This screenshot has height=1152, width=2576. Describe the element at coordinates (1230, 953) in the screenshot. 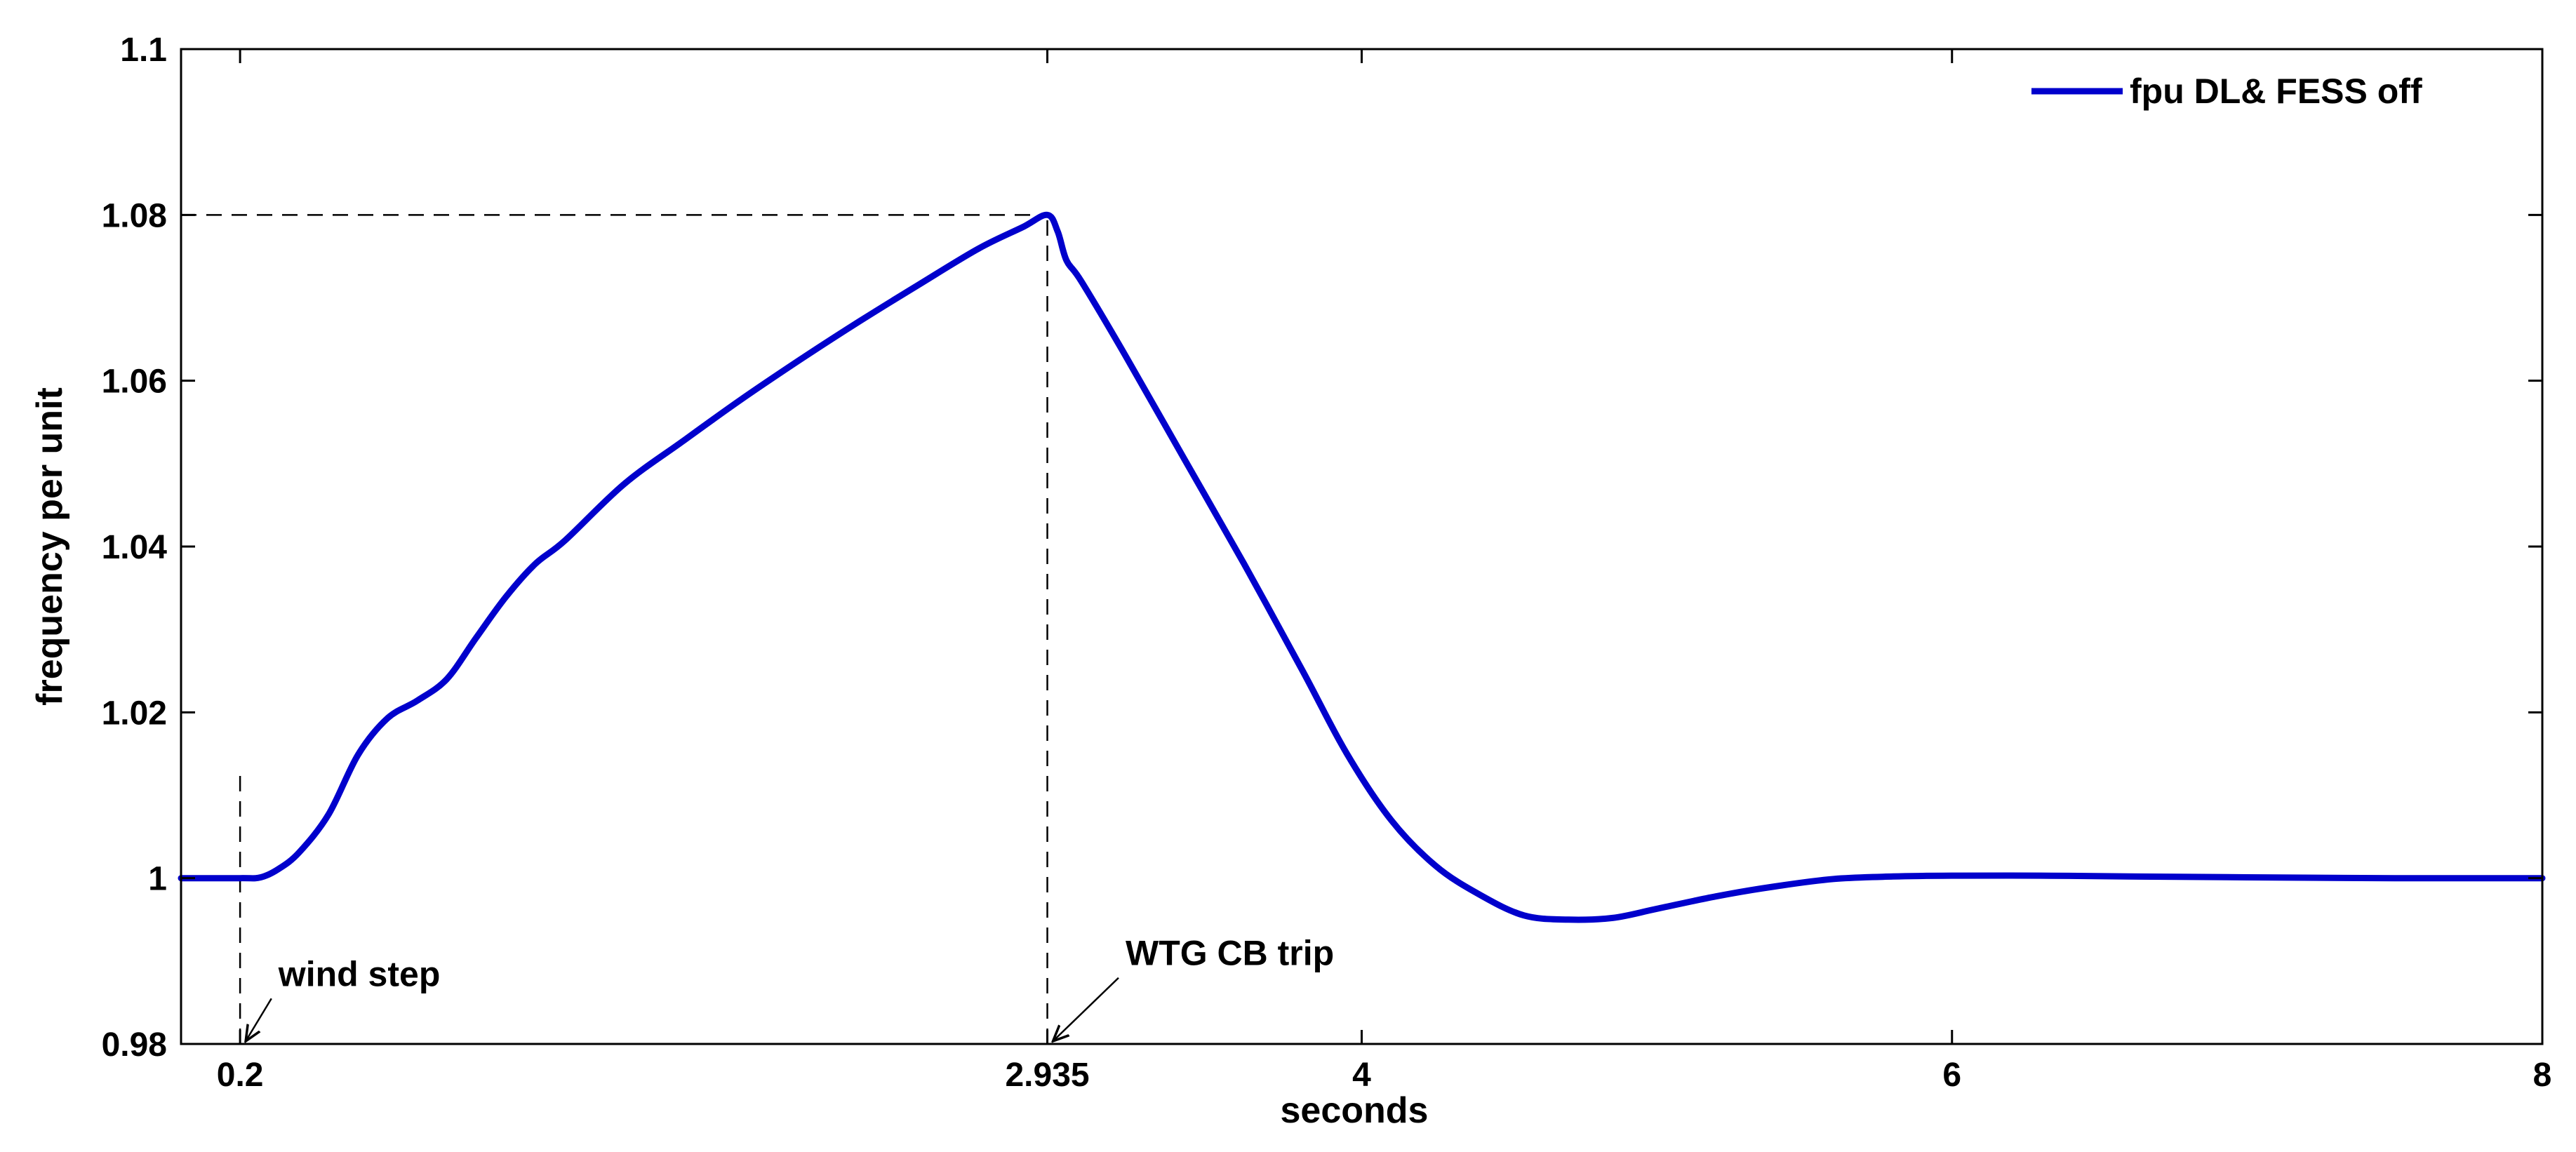

I see `annotation-label: WTG CB trip` at that location.